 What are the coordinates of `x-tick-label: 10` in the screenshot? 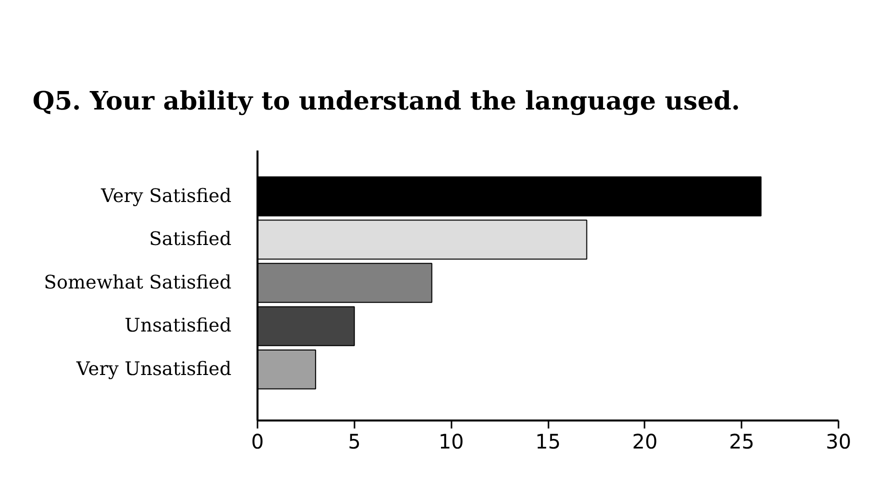 It's located at (451, 442).